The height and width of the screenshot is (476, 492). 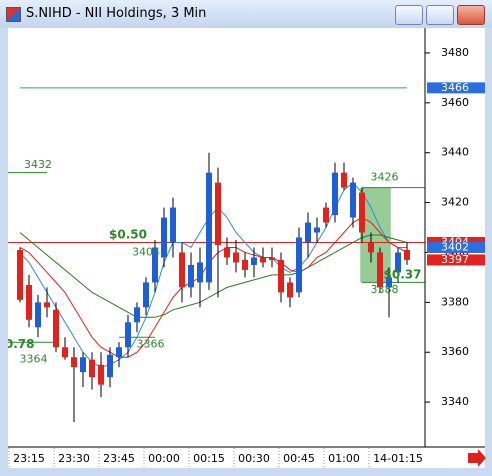 I want to click on annotation: 3404, so click(x=146, y=251).